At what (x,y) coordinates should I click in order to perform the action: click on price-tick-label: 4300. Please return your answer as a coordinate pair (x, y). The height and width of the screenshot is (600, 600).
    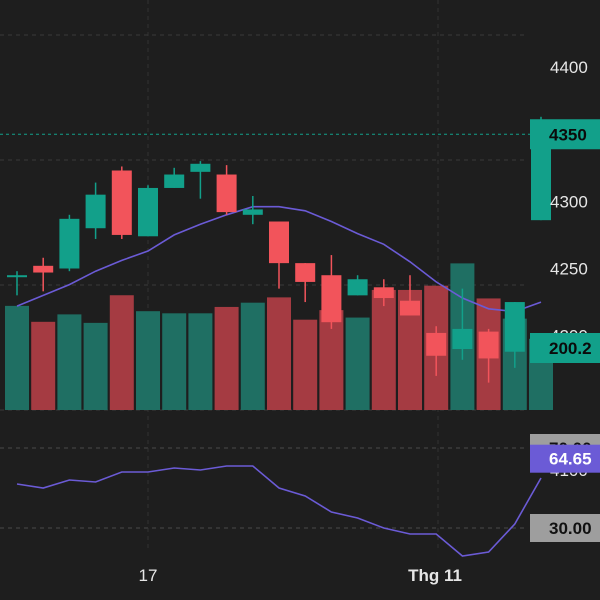
    Looking at the image, I should click on (569, 201).